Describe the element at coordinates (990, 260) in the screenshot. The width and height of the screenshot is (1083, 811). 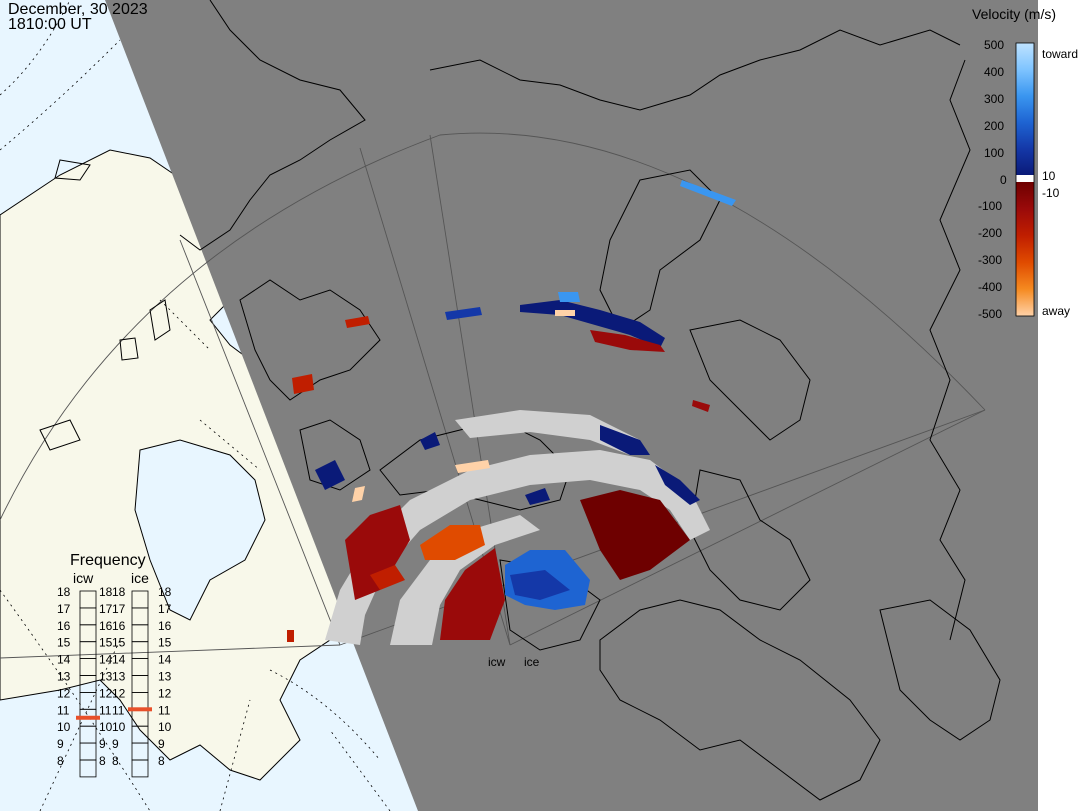
I see `colorbar-tick-label: -300` at that location.